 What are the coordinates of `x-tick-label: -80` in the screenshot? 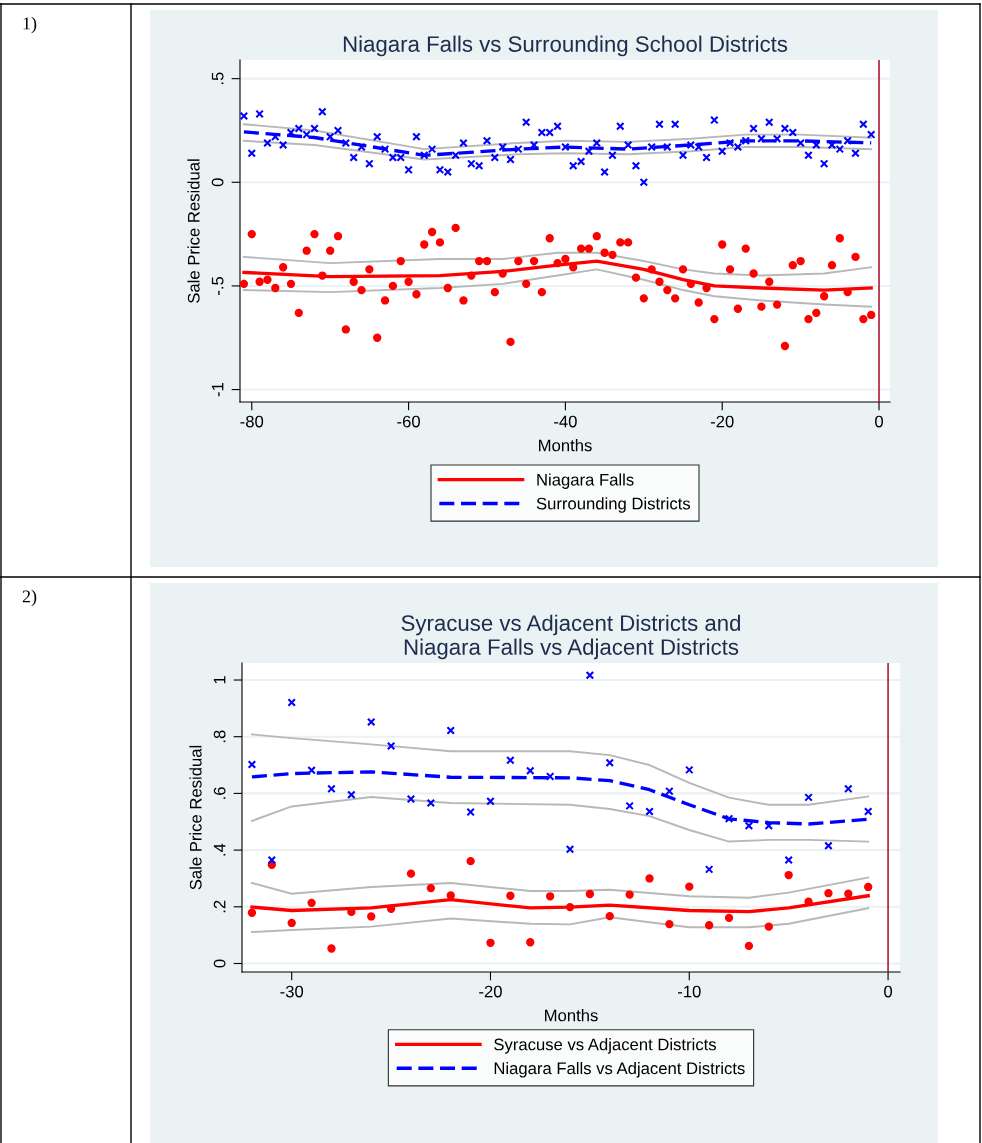 It's located at (252, 421).